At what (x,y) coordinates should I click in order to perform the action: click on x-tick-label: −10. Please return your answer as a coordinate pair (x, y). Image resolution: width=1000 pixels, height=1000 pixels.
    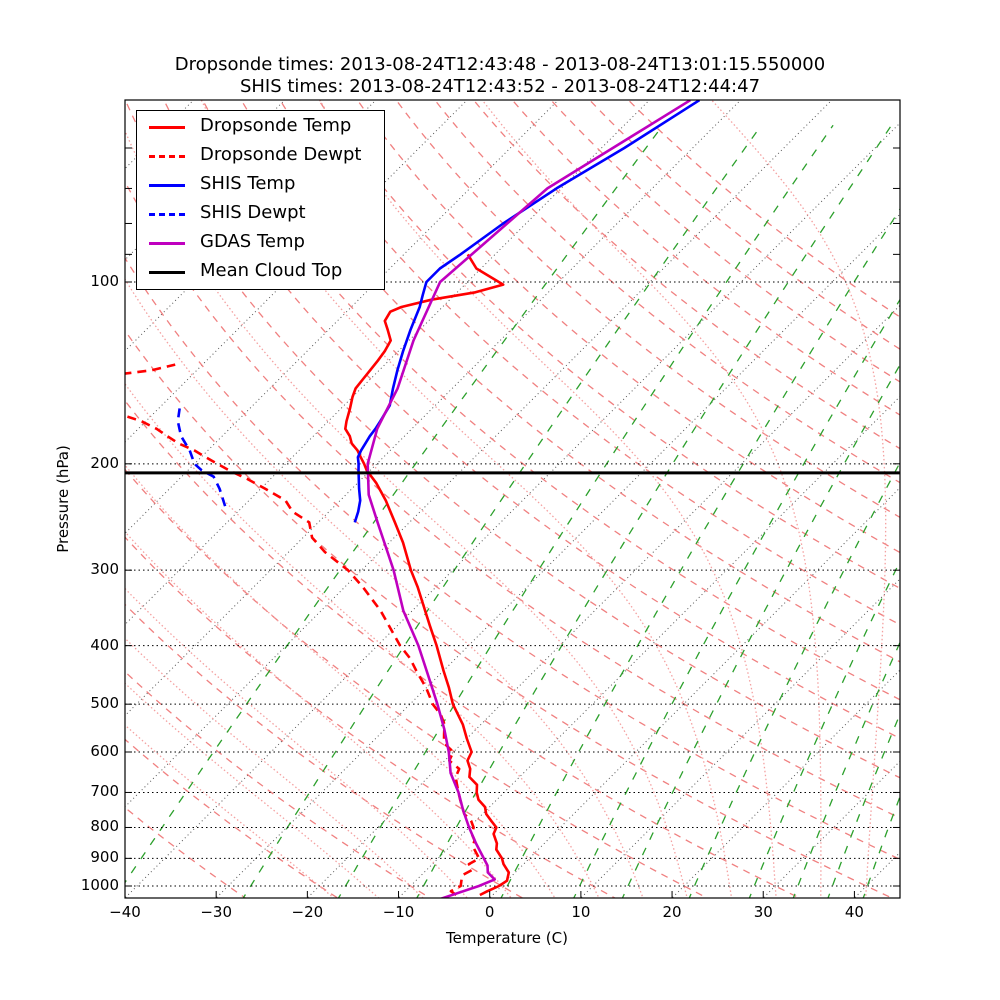
    Looking at the image, I should click on (398, 912).